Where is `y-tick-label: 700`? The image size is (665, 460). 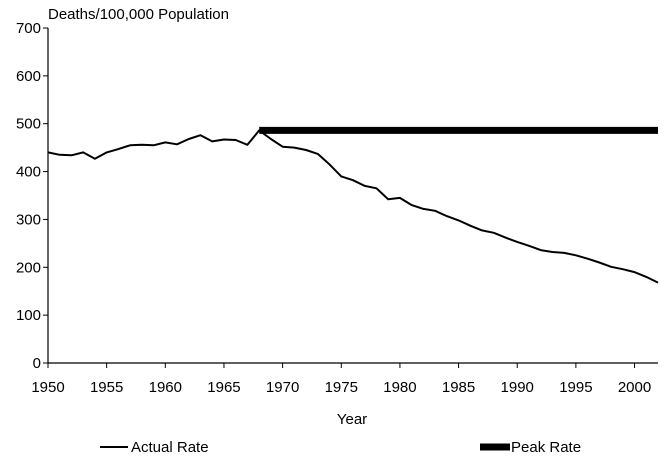
y-tick-label: 700 is located at coordinates (28, 28).